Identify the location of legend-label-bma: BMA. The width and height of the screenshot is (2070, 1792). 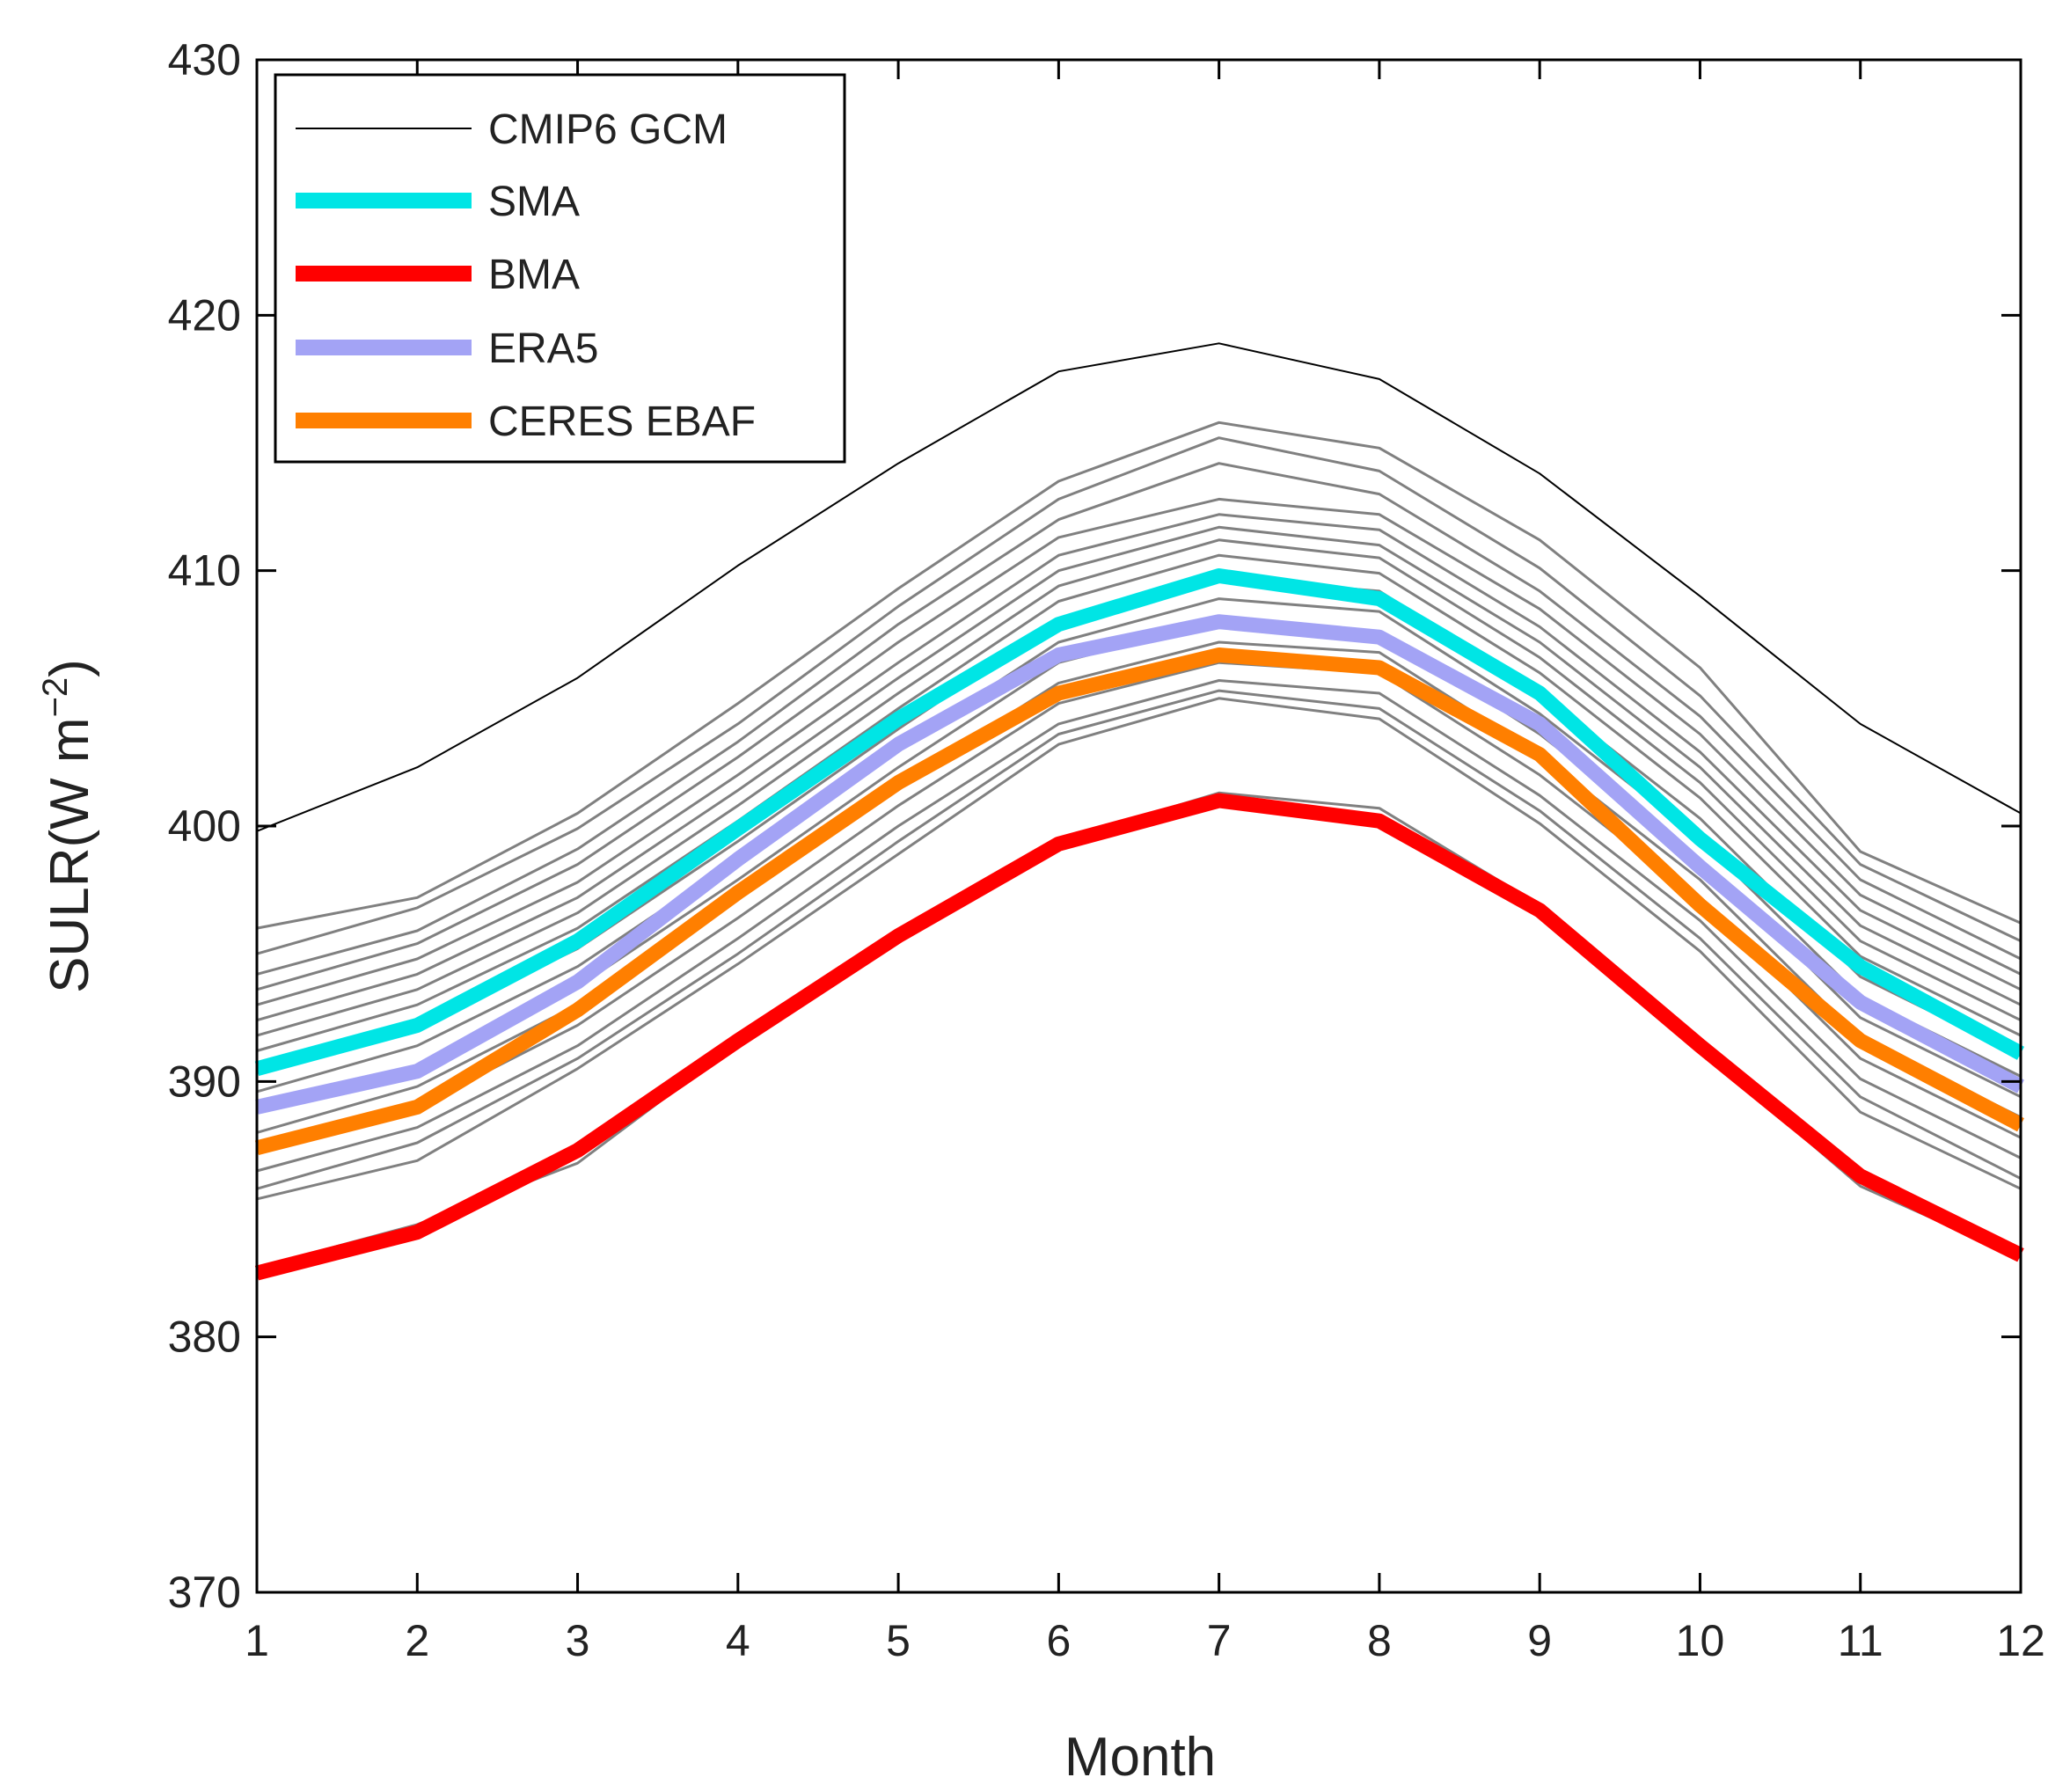
(534, 275).